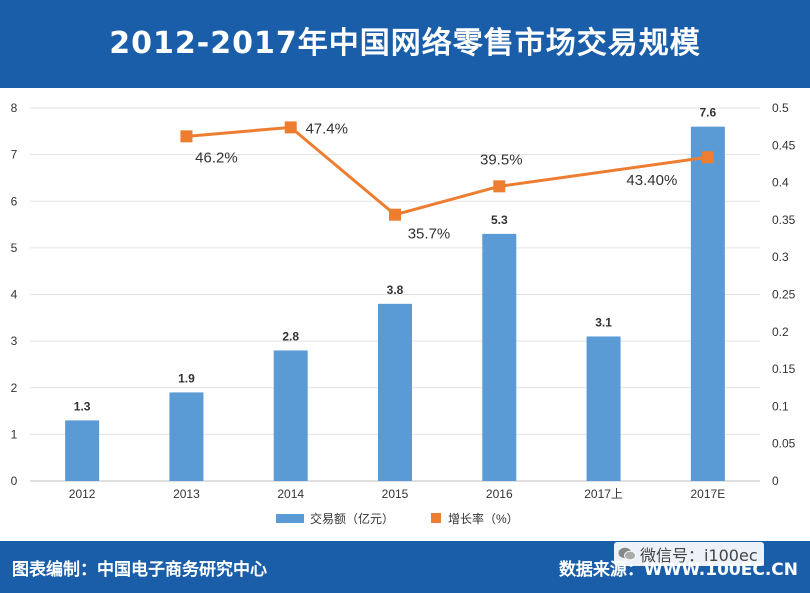 The width and height of the screenshot is (810, 593). Describe the element at coordinates (14, 388) in the screenshot. I see `left-tick-label: 2` at that location.